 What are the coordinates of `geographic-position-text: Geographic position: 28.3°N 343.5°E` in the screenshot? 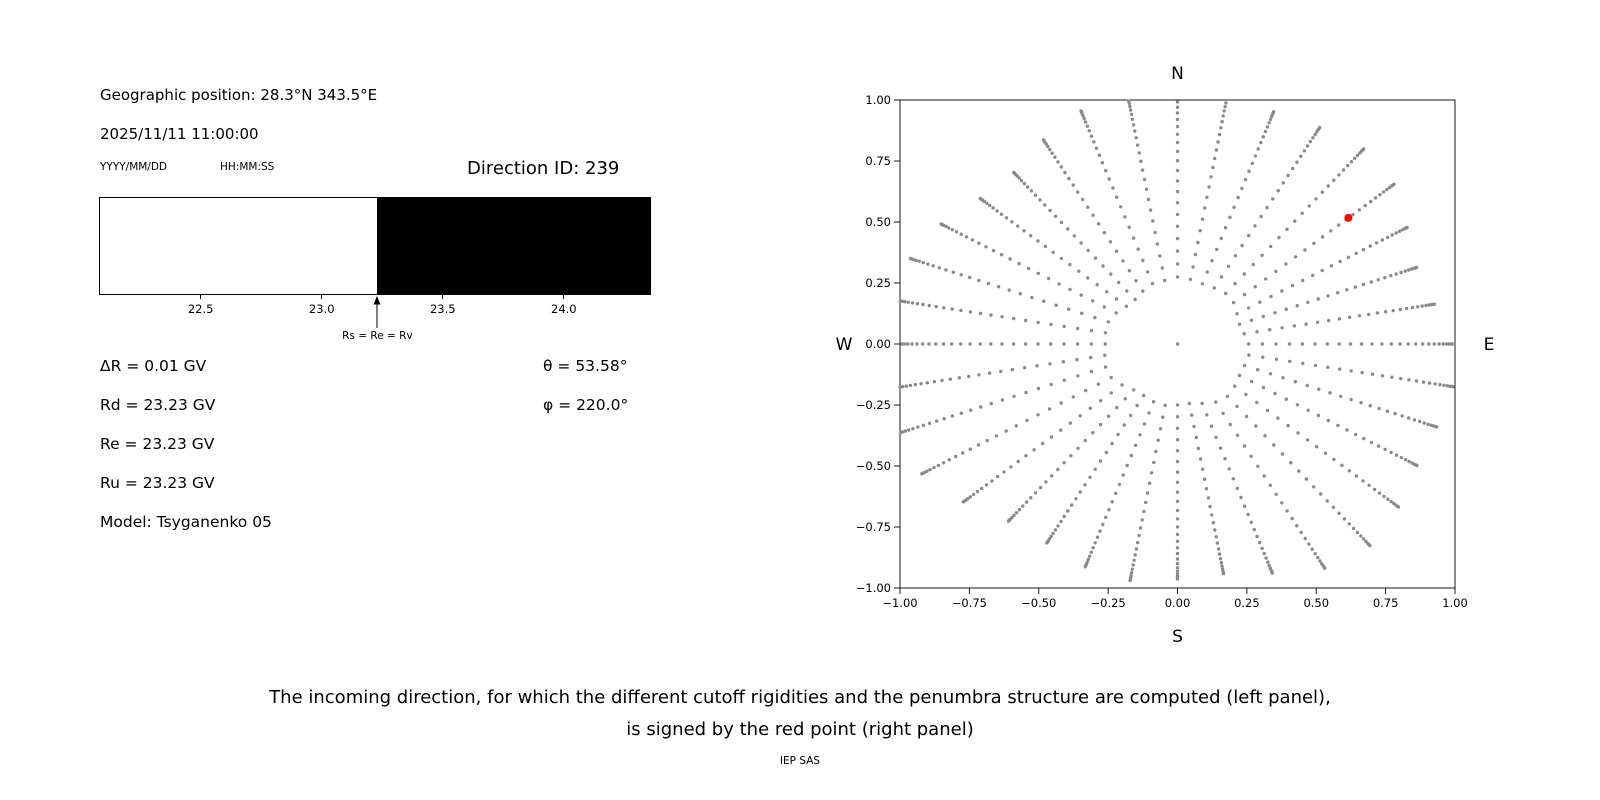 It's located at (239, 95).